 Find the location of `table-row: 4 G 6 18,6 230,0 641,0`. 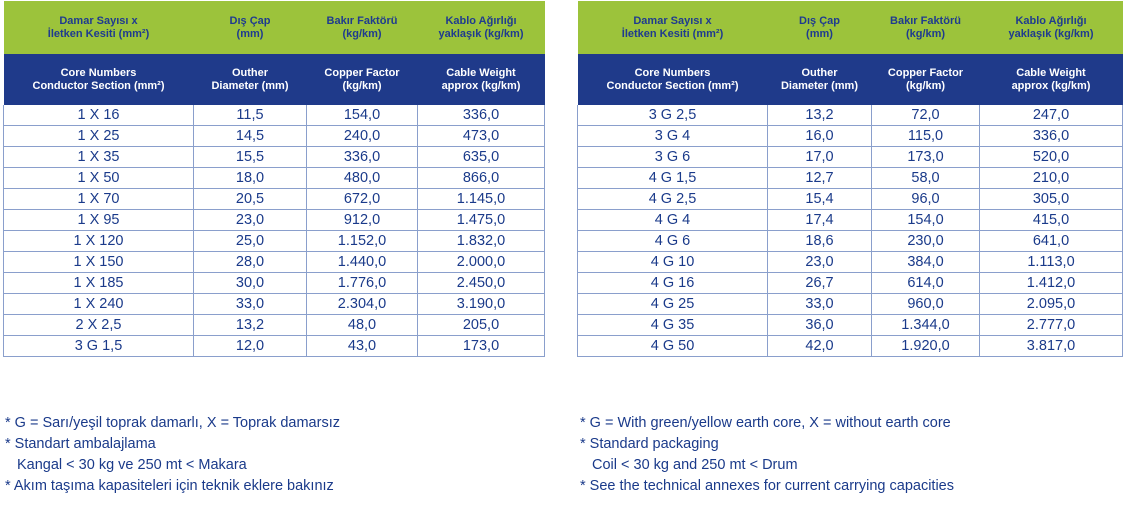

table-row: 4 G 6 18,6 230,0 641,0 is located at coordinates (850, 241).